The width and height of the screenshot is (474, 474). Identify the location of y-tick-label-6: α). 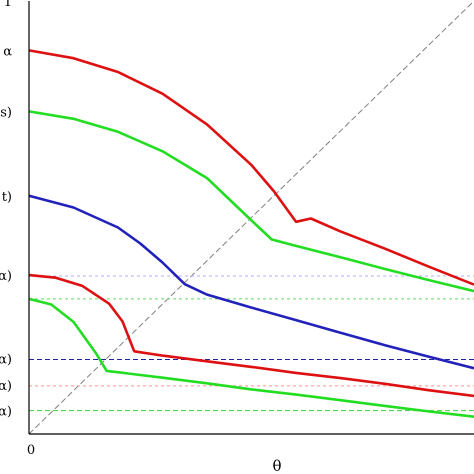
(6, 360).